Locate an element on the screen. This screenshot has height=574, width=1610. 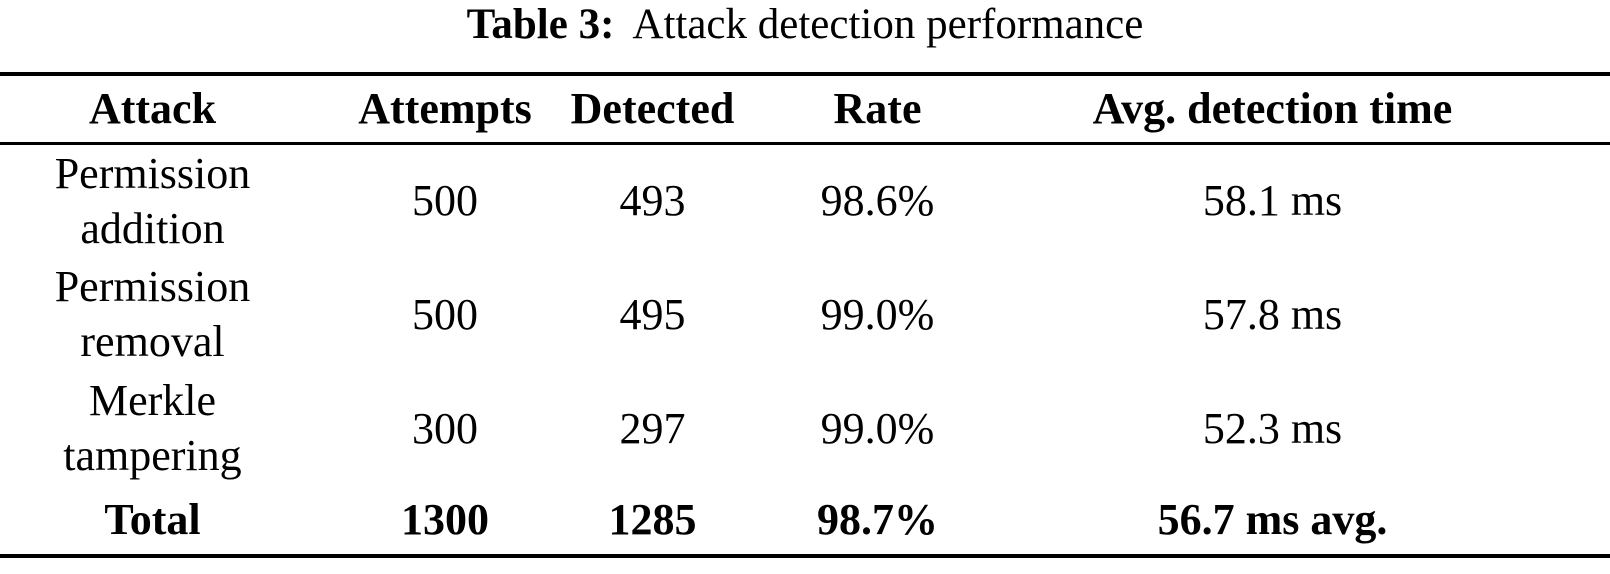
cell-detected: 495 is located at coordinates (652, 314).